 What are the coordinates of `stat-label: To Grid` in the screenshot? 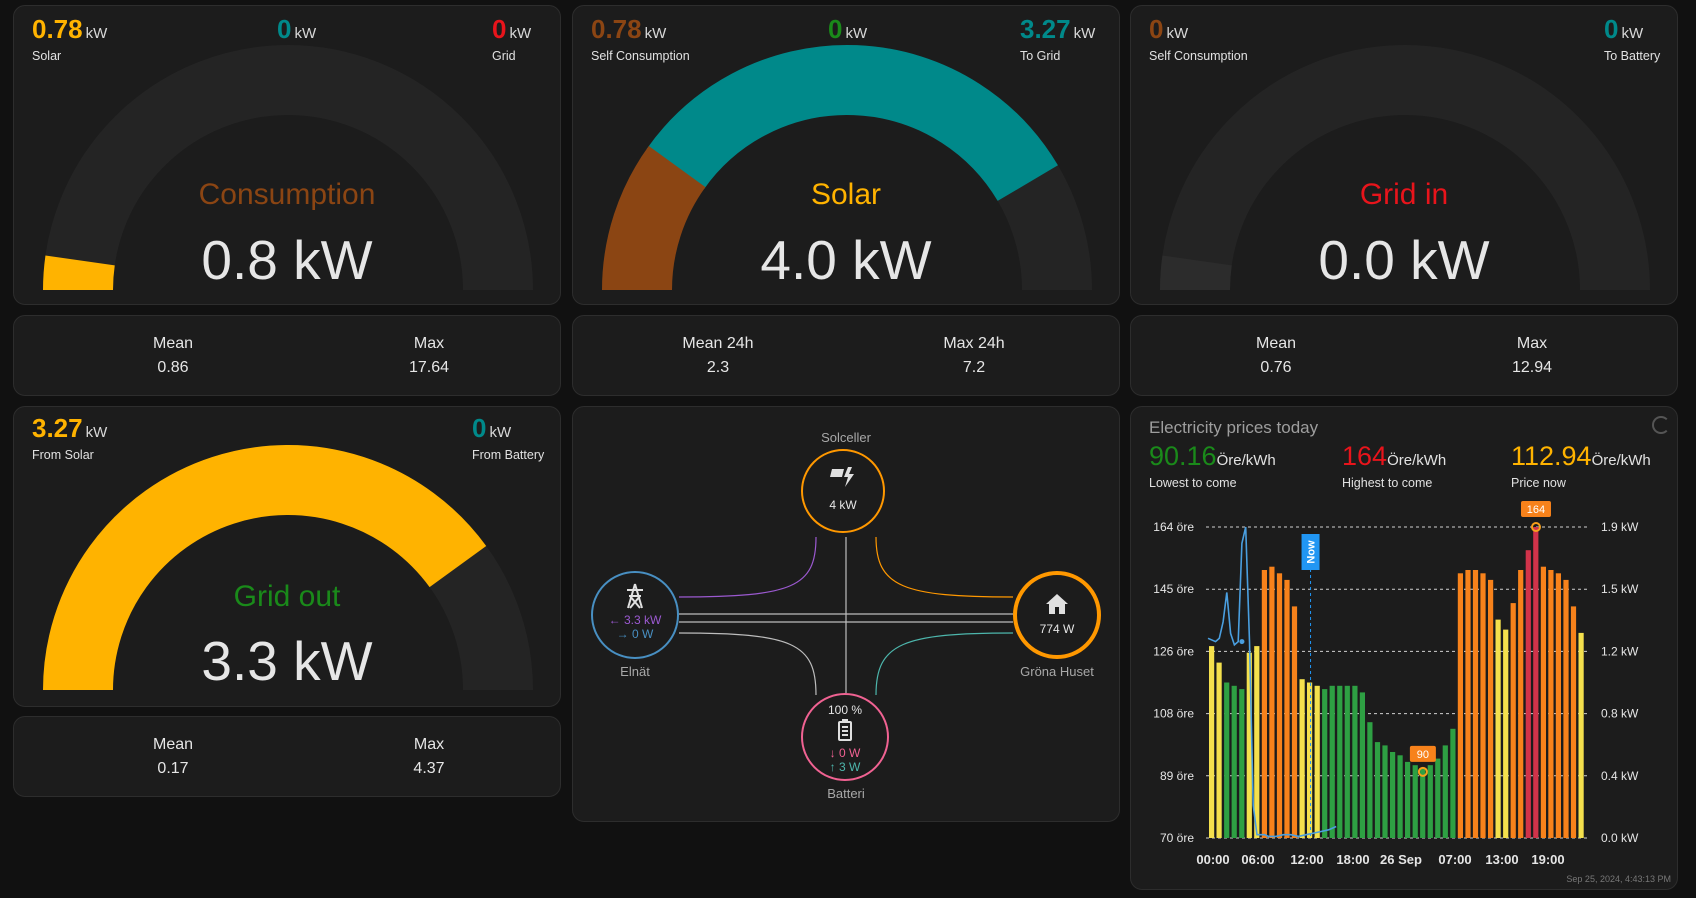 It's located at (1040, 56).